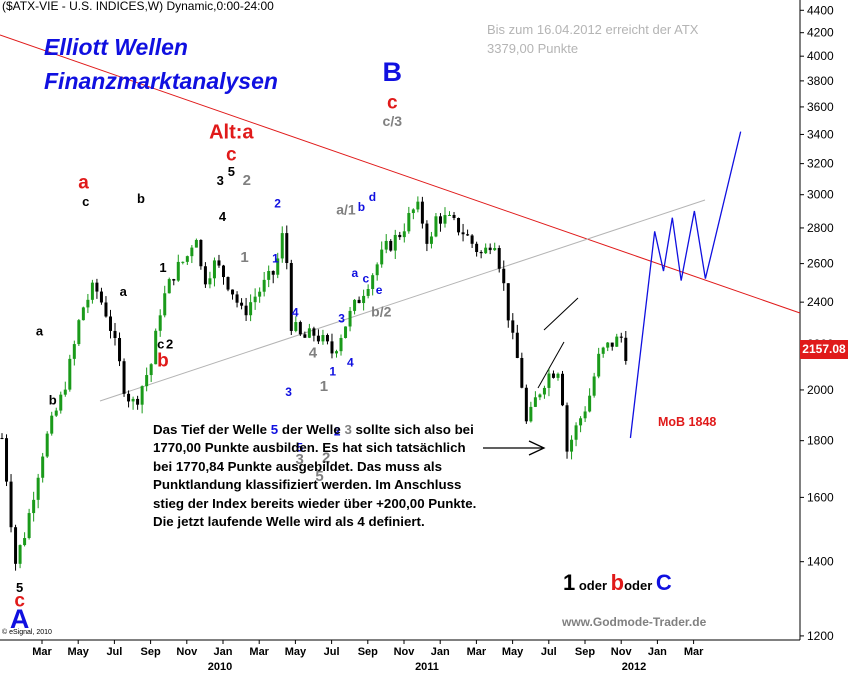 The image size is (848, 674). What do you see at coordinates (116, 47) in the screenshot?
I see `brand-line-1: Elliott Wellen` at bounding box center [116, 47].